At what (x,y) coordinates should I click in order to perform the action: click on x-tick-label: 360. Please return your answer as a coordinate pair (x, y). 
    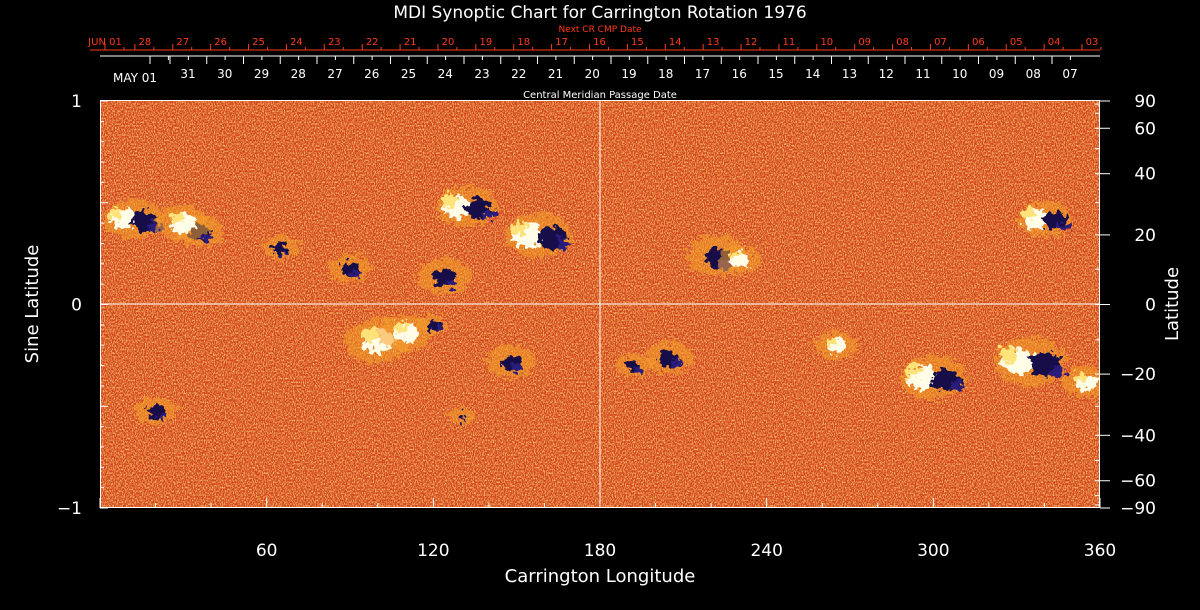
    Looking at the image, I should click on (1100, 551).